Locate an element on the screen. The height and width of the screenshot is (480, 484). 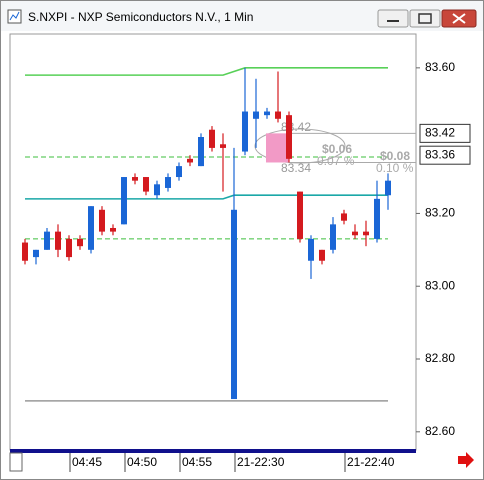
scroll-bar is located at coordinates (213, 451).